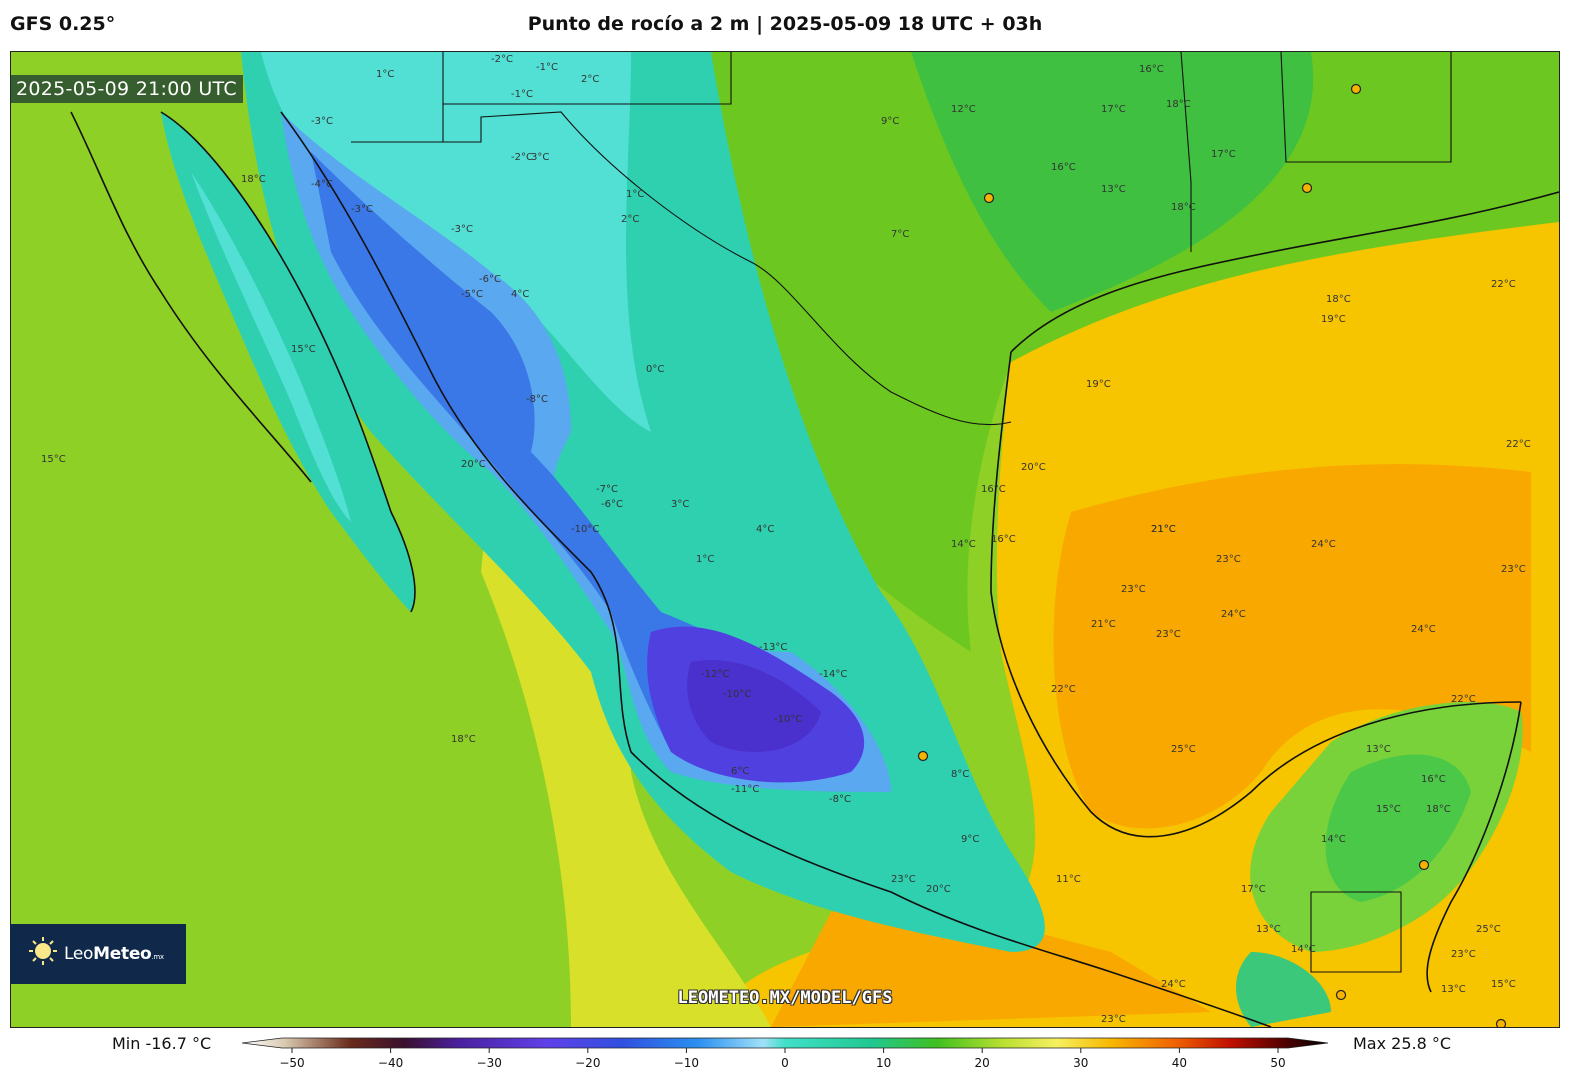  Describe the element at coordinates (740, 771) in the screenshot. I see `contour-label: 6°C` at that location.